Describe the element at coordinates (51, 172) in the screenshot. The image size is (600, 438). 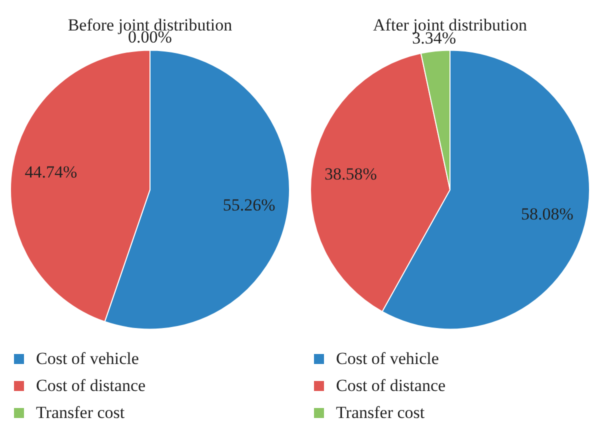
I see `data-label: 44.74%` at that location.